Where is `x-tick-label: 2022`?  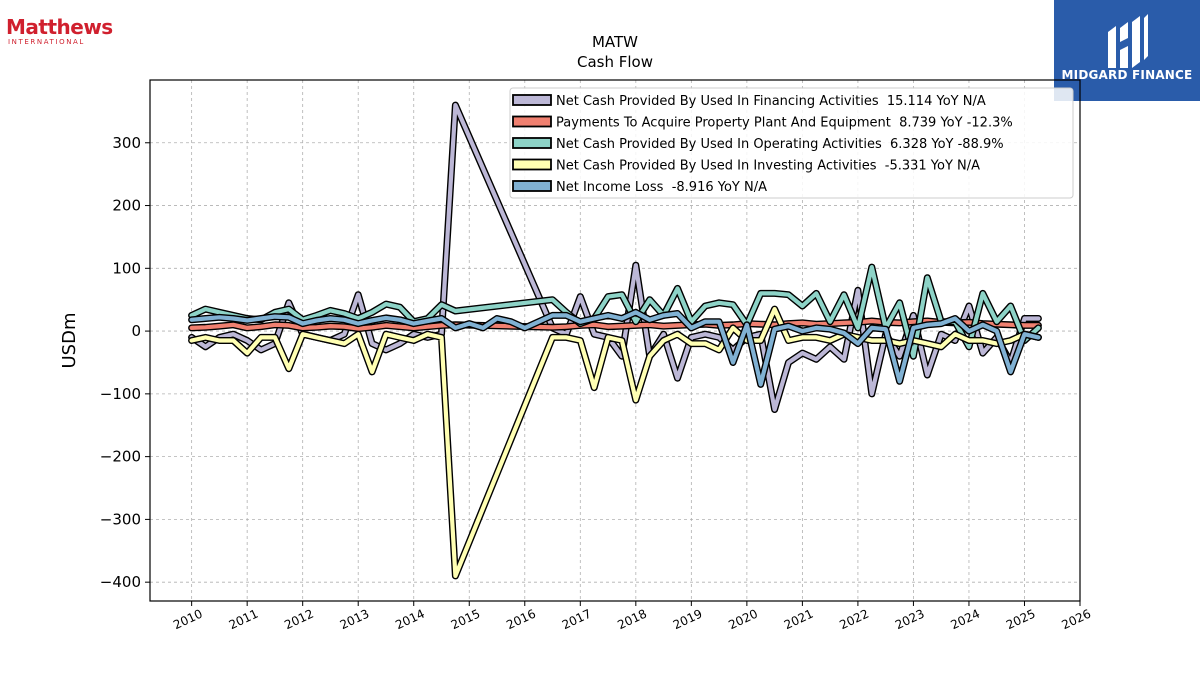 x-tick-label: 2022 is located at coordinates (854, 620).